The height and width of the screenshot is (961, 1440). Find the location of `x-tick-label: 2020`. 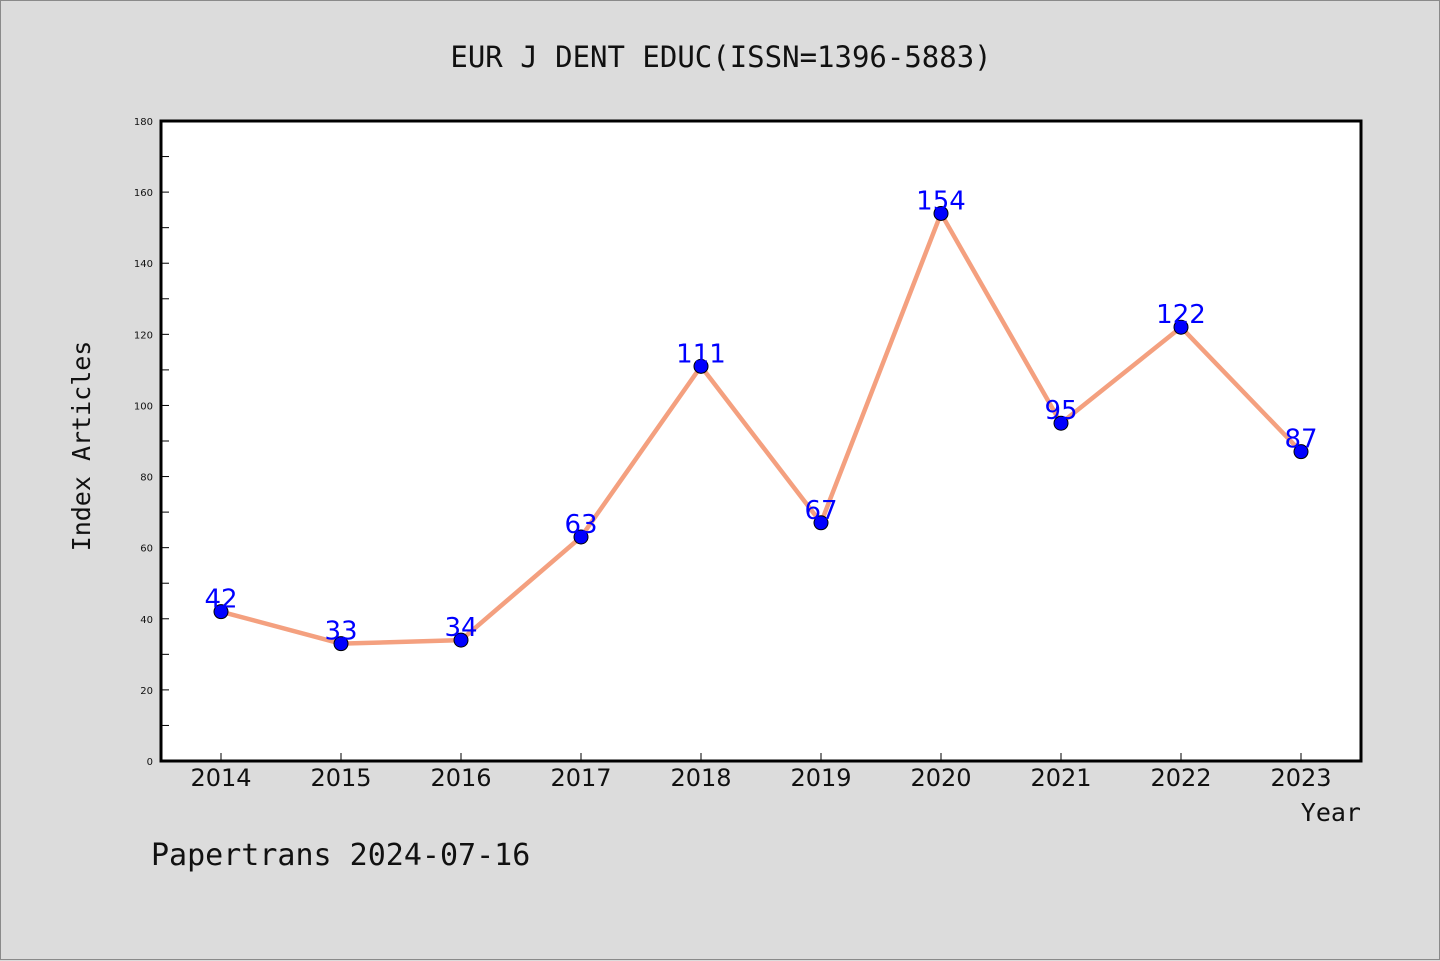

x-tick-label: 2020 is located at coordinates (940, 778).